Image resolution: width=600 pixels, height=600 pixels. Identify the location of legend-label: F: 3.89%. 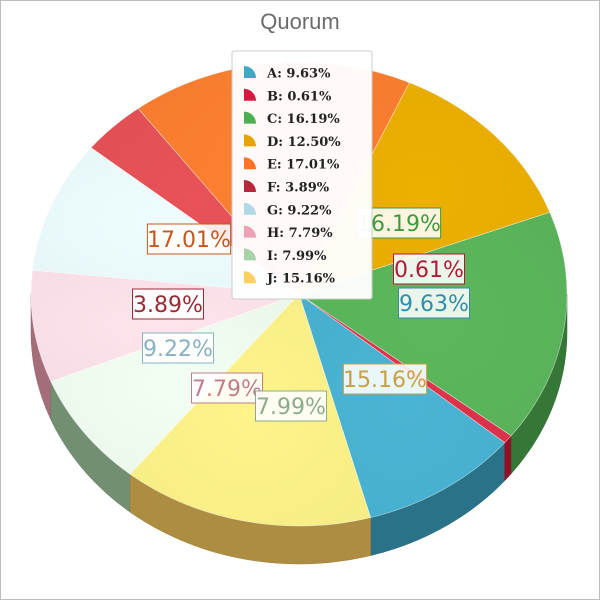
(298, 188).